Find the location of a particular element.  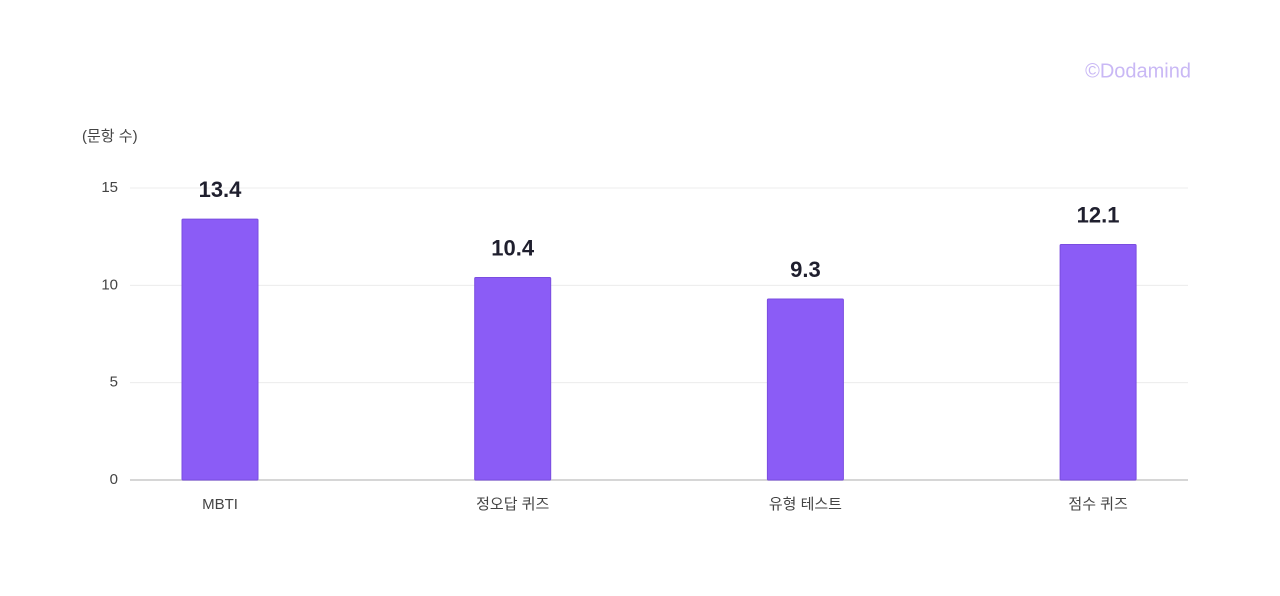

y-tick-label: 10 is located at coordinates (109, 284).